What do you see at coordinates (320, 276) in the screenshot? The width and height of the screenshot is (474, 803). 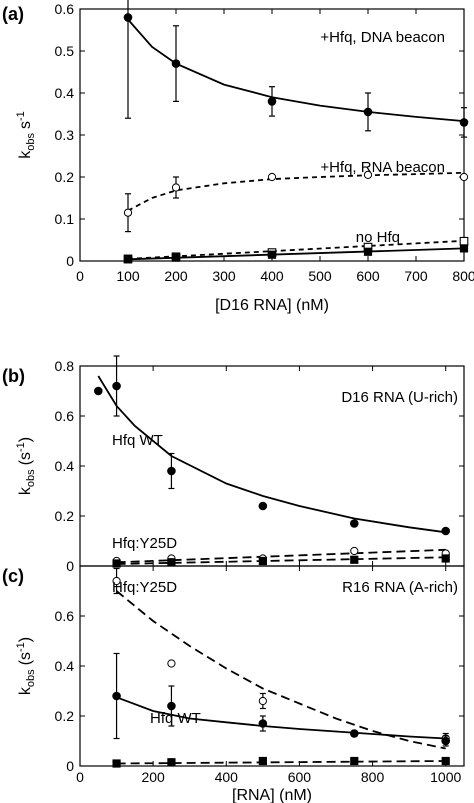 I see `x-tick-label: 500` at bounding box center [320, 276].